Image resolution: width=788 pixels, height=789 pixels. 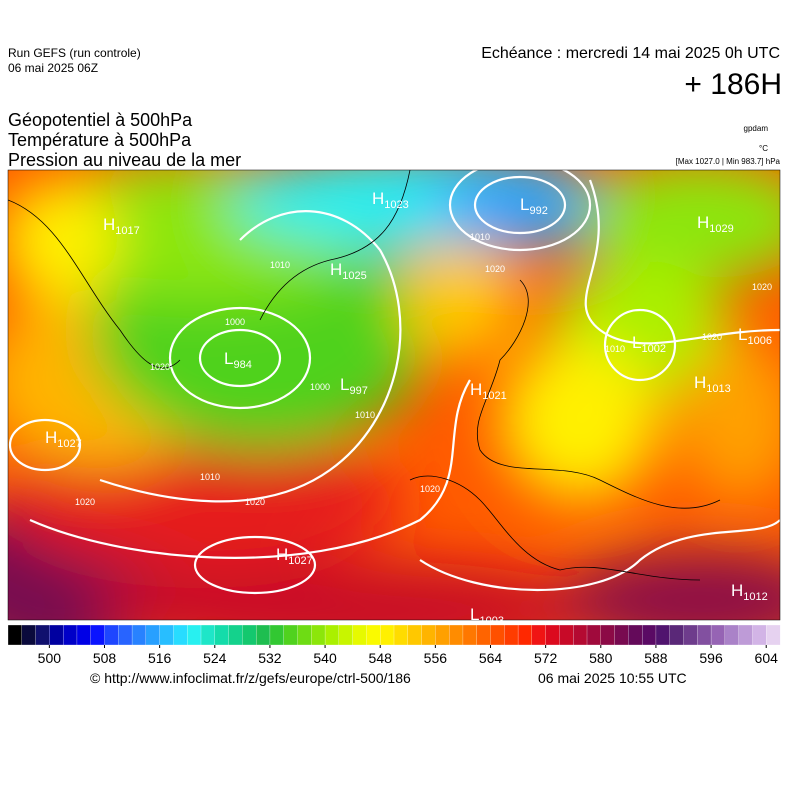 What do you see at coordinates (270, 658) in the screenshot?
I see `colorbar-tick-label: 532` at bounding box center [270, 658].